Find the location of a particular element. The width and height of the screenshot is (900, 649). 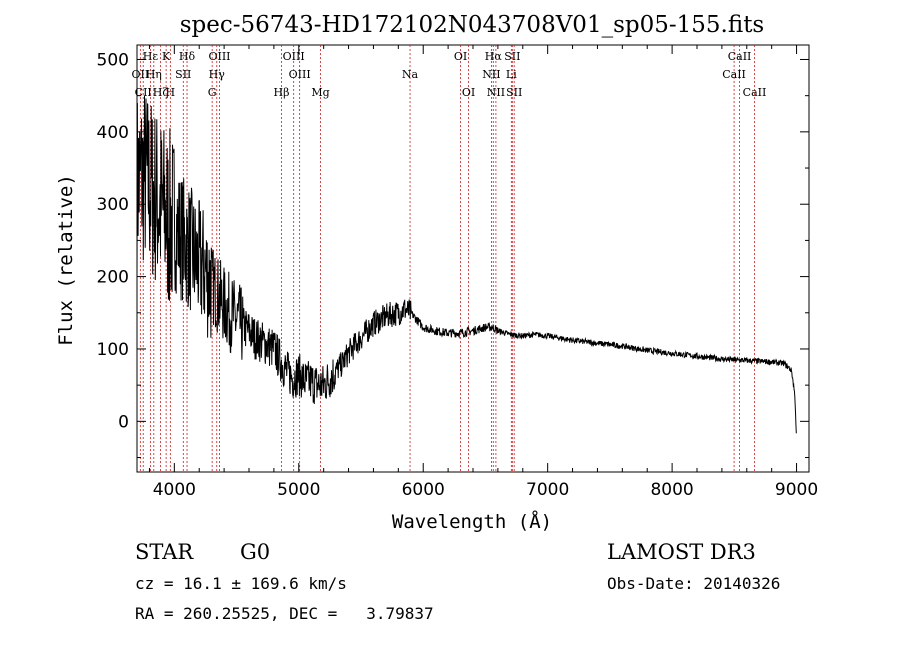

absorption-line-label: Na is located at coordinates (410, 74).